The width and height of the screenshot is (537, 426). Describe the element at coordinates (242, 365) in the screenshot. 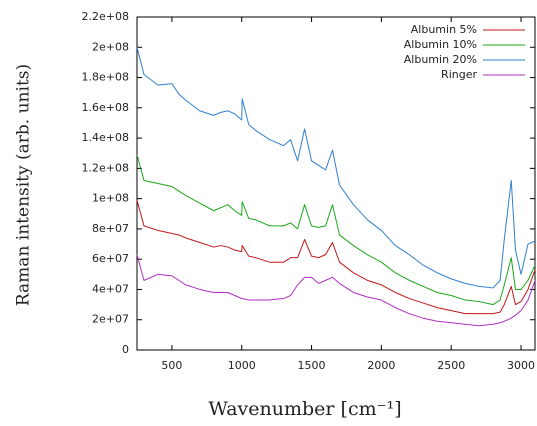

I see `x-tick-label: 1000` at that location.